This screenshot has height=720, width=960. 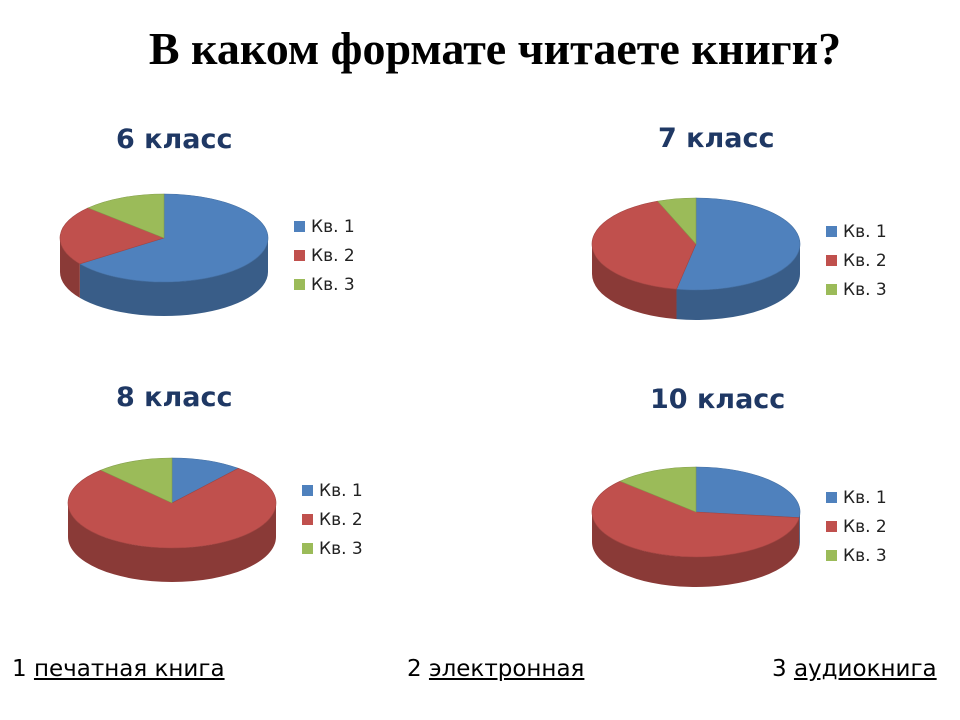 I want to click on footer-link-electronic: электронная, so click(x=506, y=669).